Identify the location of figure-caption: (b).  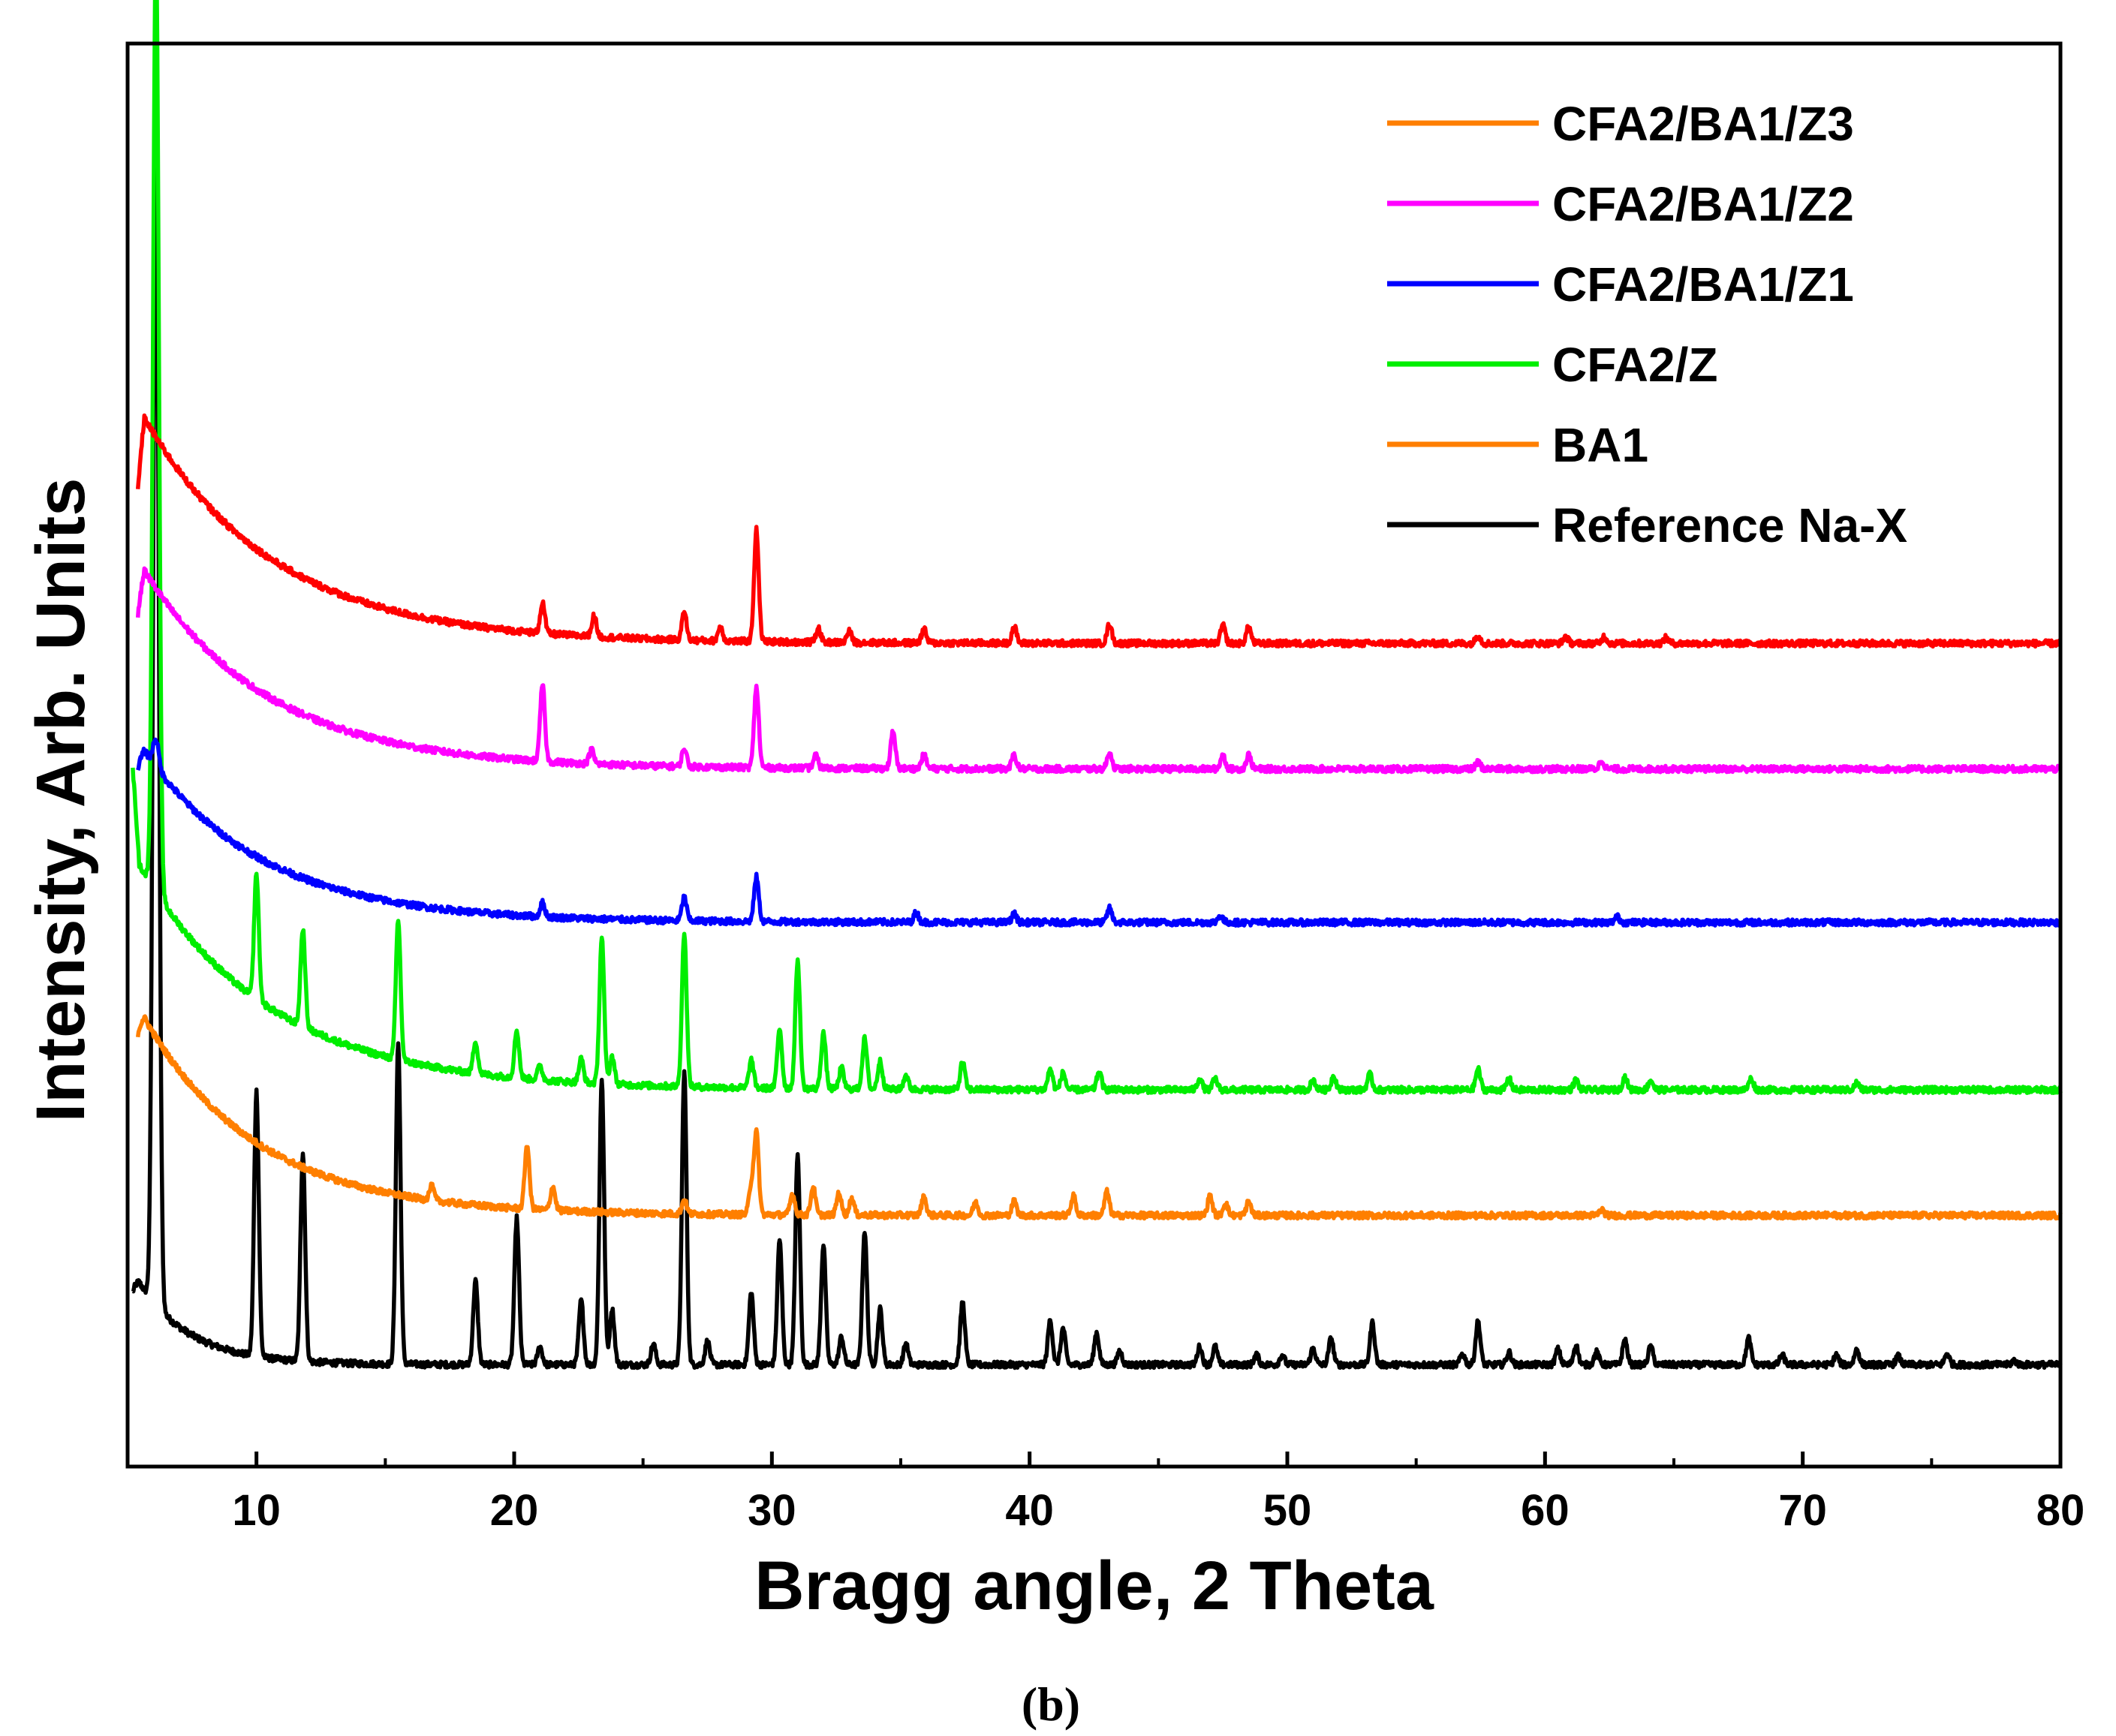
(1051, 1704).